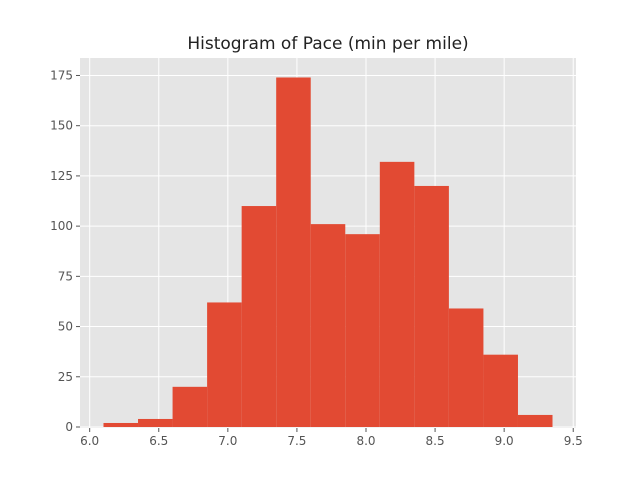 The width and height of the screenshot is (640, 480). I want to click on x-tick-label: 9.0, so click(504, 441).